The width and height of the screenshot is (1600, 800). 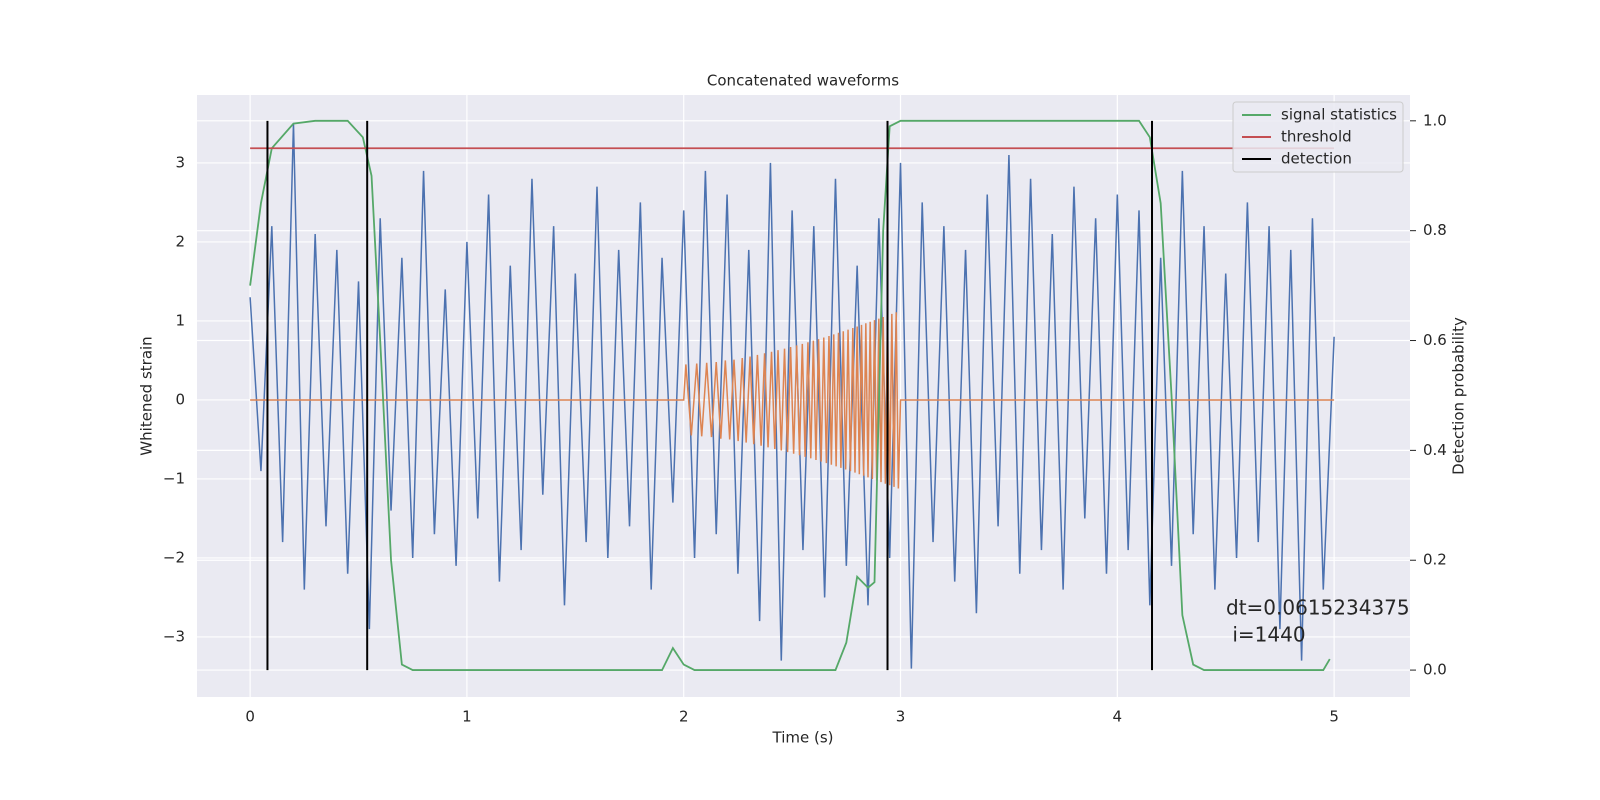 What do you see at coordinates (147, 395) in the screenshot?
I see `y-axis-label: Whitened strain` at bounding box center [147, 395].